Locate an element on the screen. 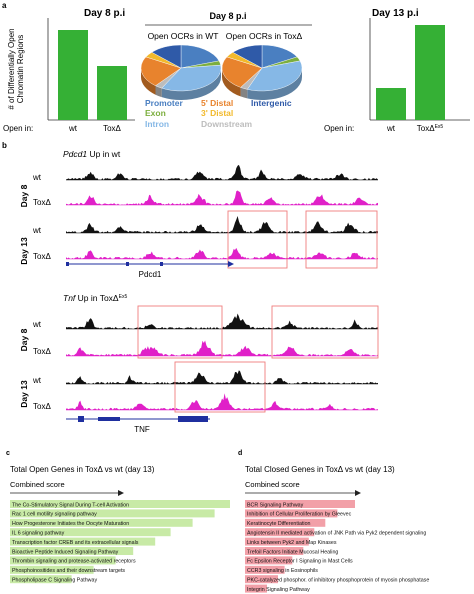 This screenshot has height=594, width=474. pie-wt is located at coordinates (181, 72).